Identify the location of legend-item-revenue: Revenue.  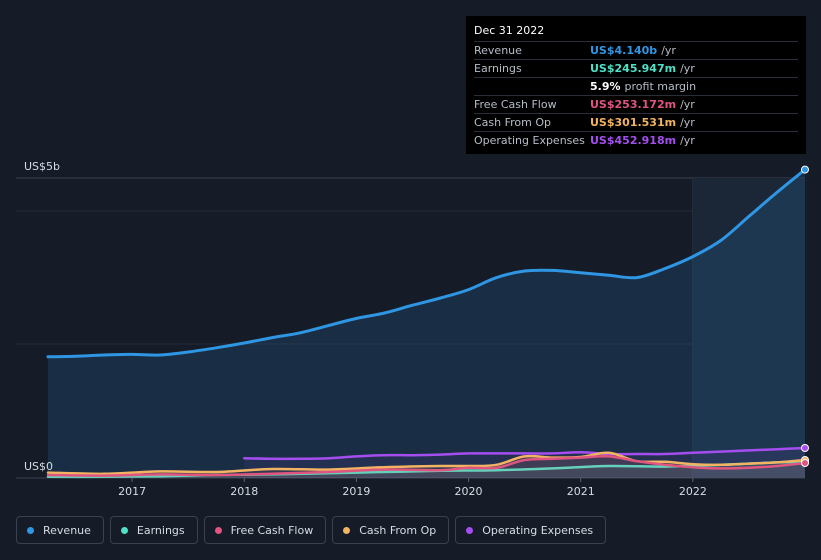
(60, 530).